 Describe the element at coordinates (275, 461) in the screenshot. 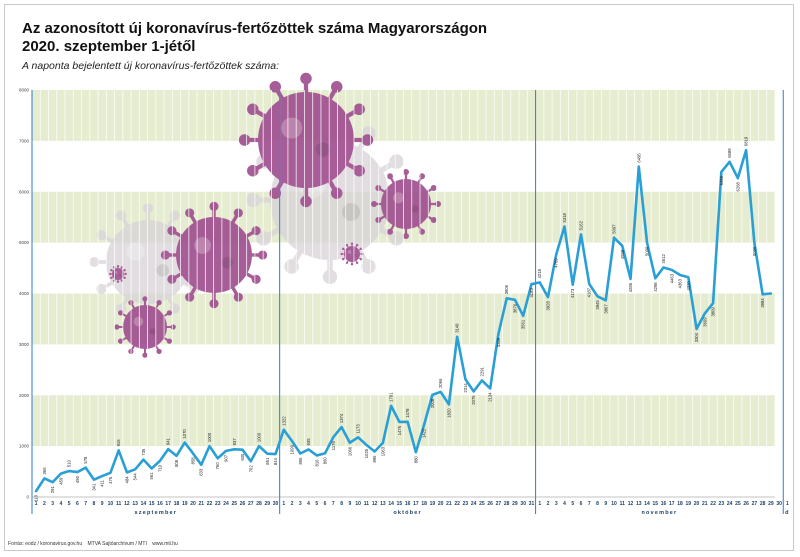

I see `data-label: 844` at that location.